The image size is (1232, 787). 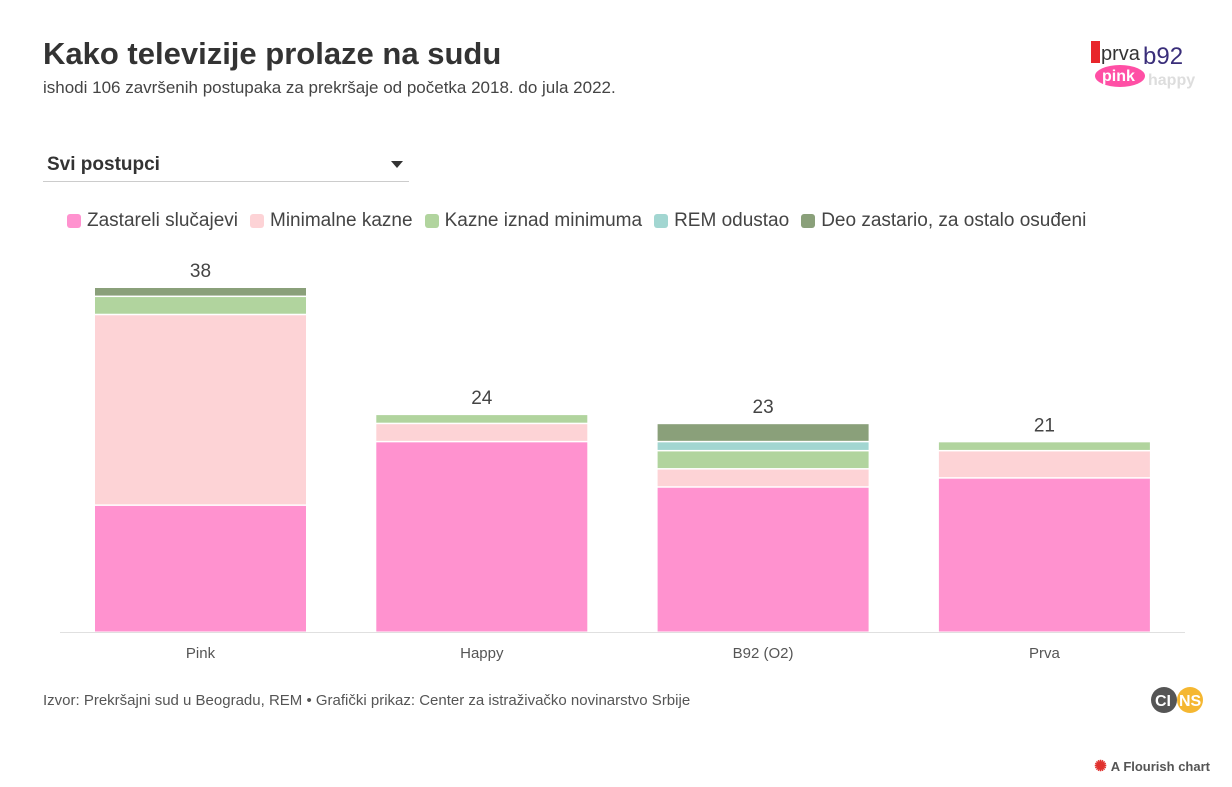 I want to click on flourish-icon: ✺, so click(x=1100, y=766).